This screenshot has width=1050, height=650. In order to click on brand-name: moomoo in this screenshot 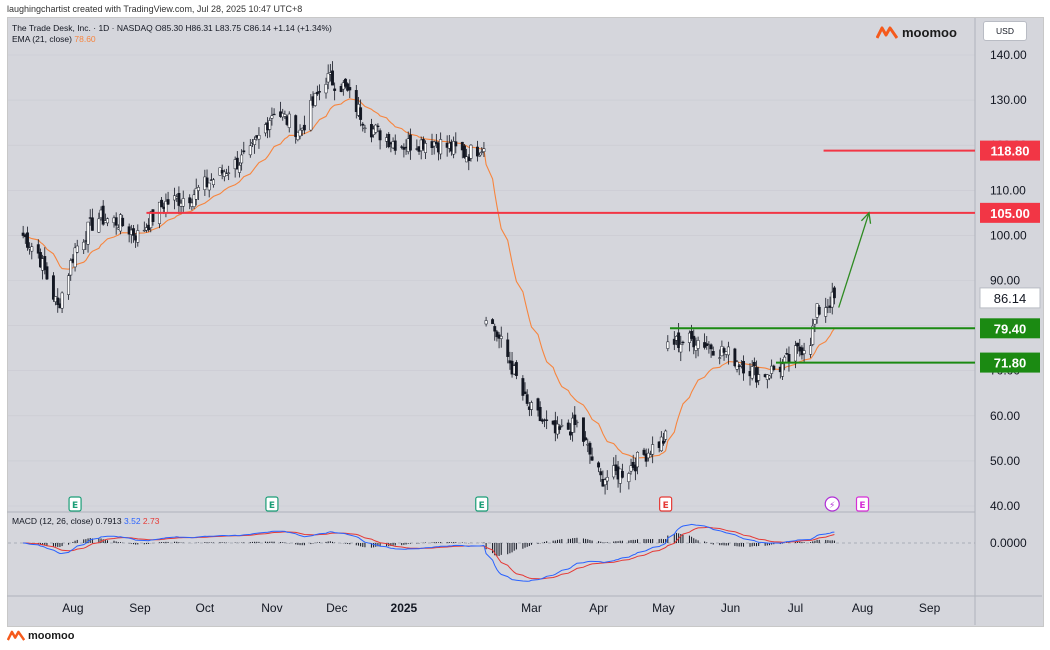, I will do `click(929, 32)`.